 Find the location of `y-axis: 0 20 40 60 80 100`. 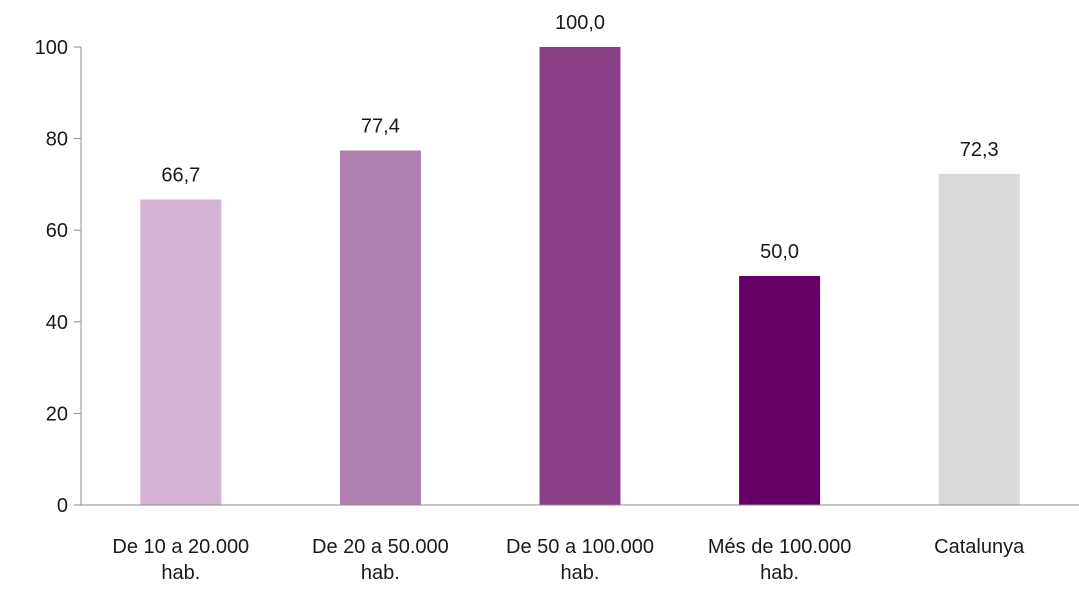

y-axis: 0 20 40 60 80 100 is located at coordinates (58, 277).